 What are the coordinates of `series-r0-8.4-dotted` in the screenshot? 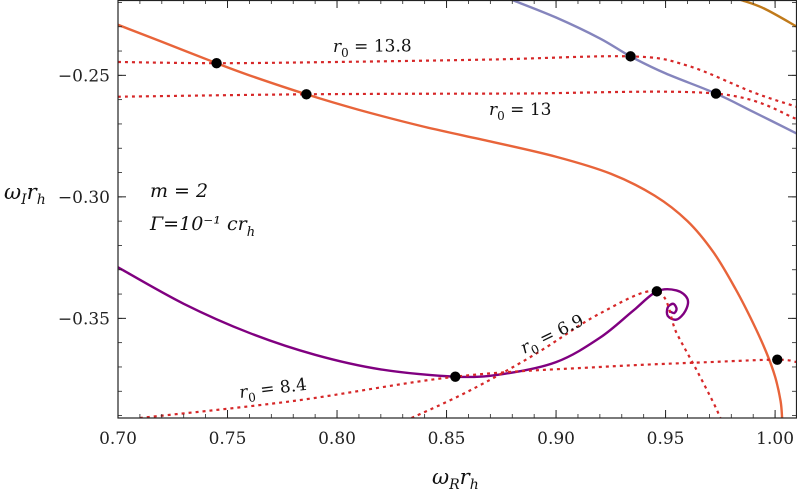 It's located at (468, 388).